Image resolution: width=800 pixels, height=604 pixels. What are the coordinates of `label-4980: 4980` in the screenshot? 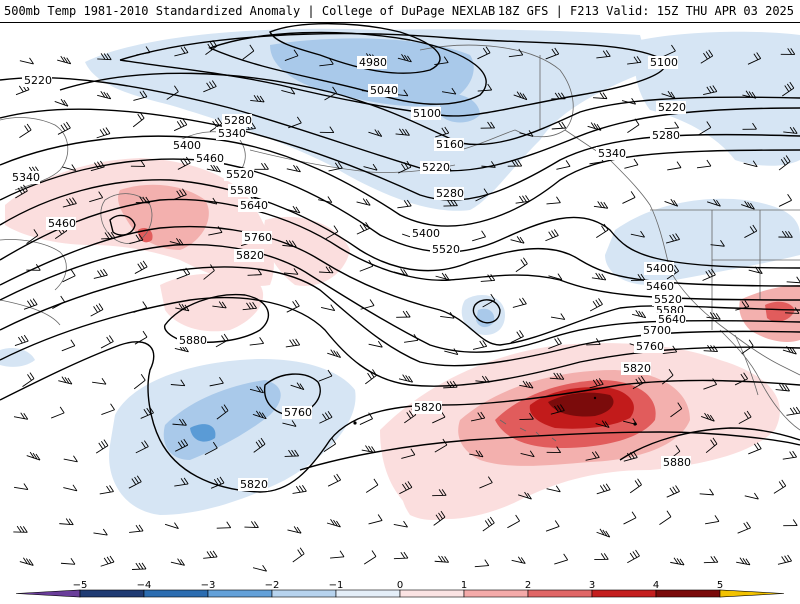 It's located at (372, 62).